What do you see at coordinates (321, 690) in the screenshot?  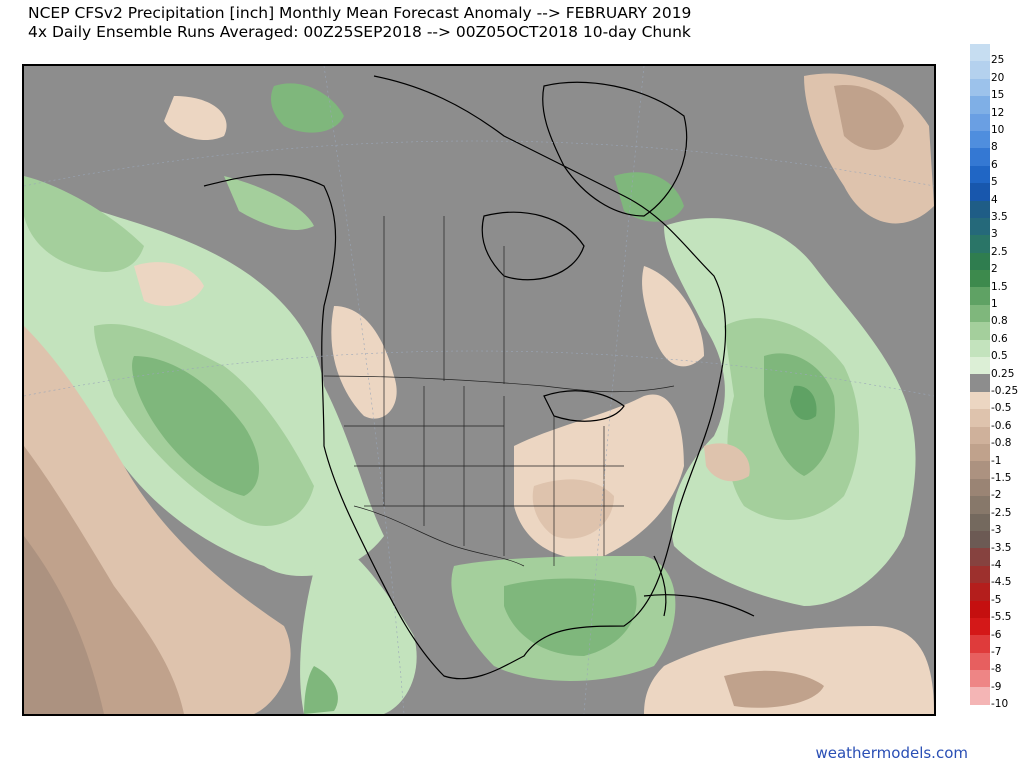 I see `baja-wet` at bounding box center [321, 690].